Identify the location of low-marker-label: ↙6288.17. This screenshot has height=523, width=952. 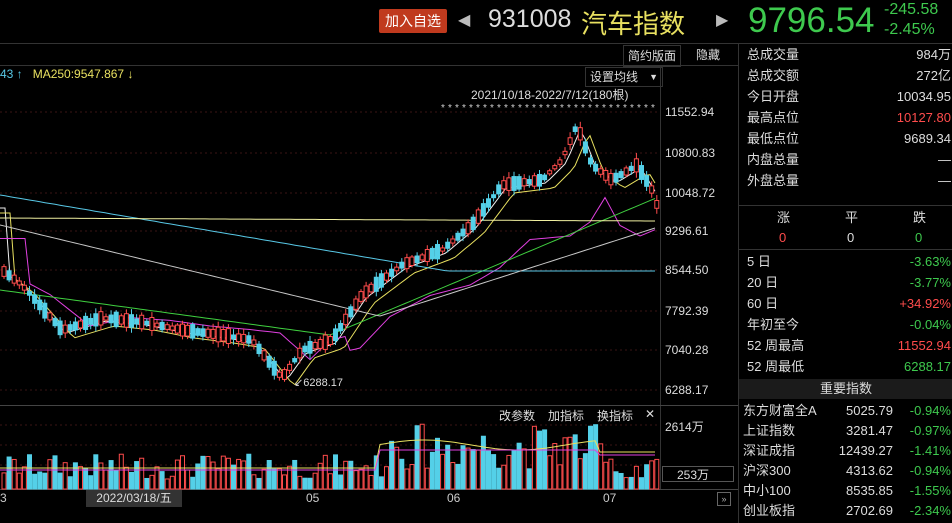
(318, 383).